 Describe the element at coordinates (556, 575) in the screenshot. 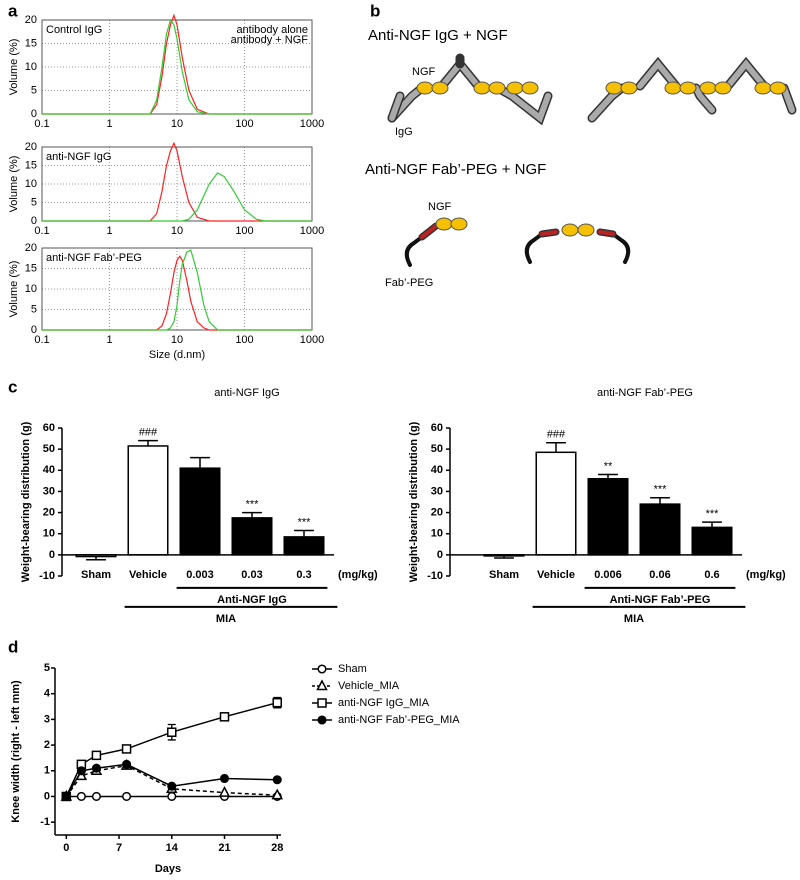

I see `x-tick-label: Vehicle` at that location.